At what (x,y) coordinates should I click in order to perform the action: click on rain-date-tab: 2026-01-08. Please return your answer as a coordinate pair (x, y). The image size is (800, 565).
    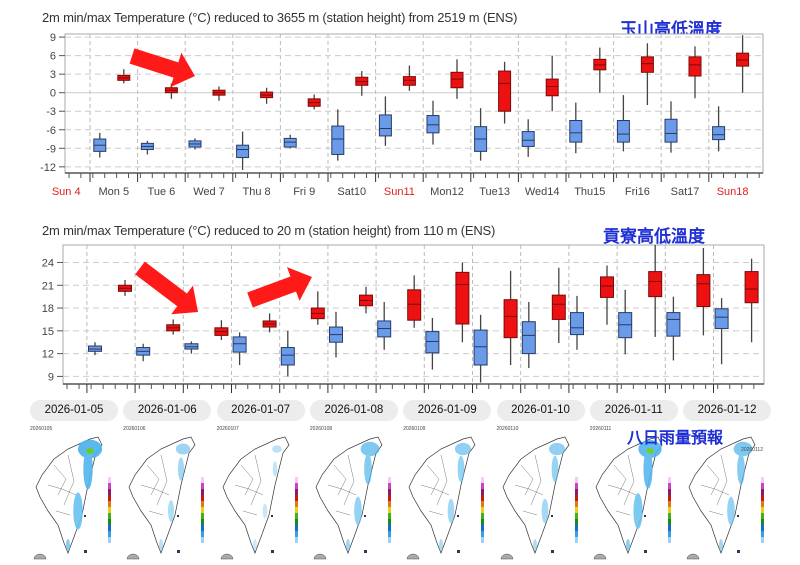
    Looking at the image, I should click on (353, 410).